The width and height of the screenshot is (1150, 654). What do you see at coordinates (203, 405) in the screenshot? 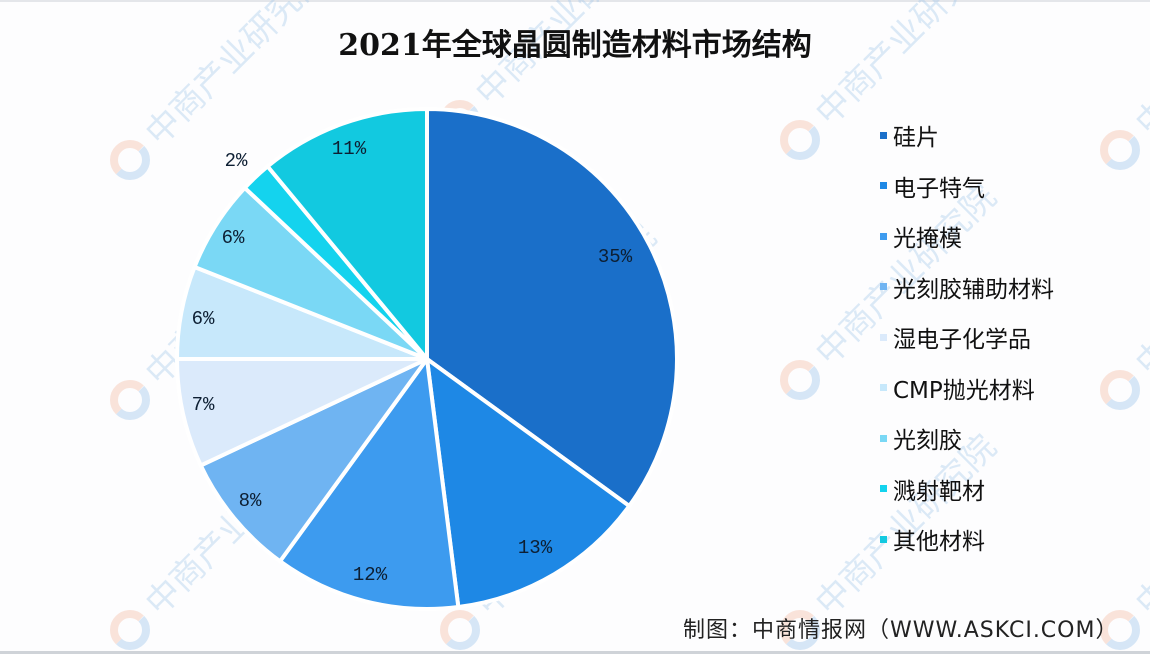
I see `slice-label: 7%` at bounding box center [203, 405].